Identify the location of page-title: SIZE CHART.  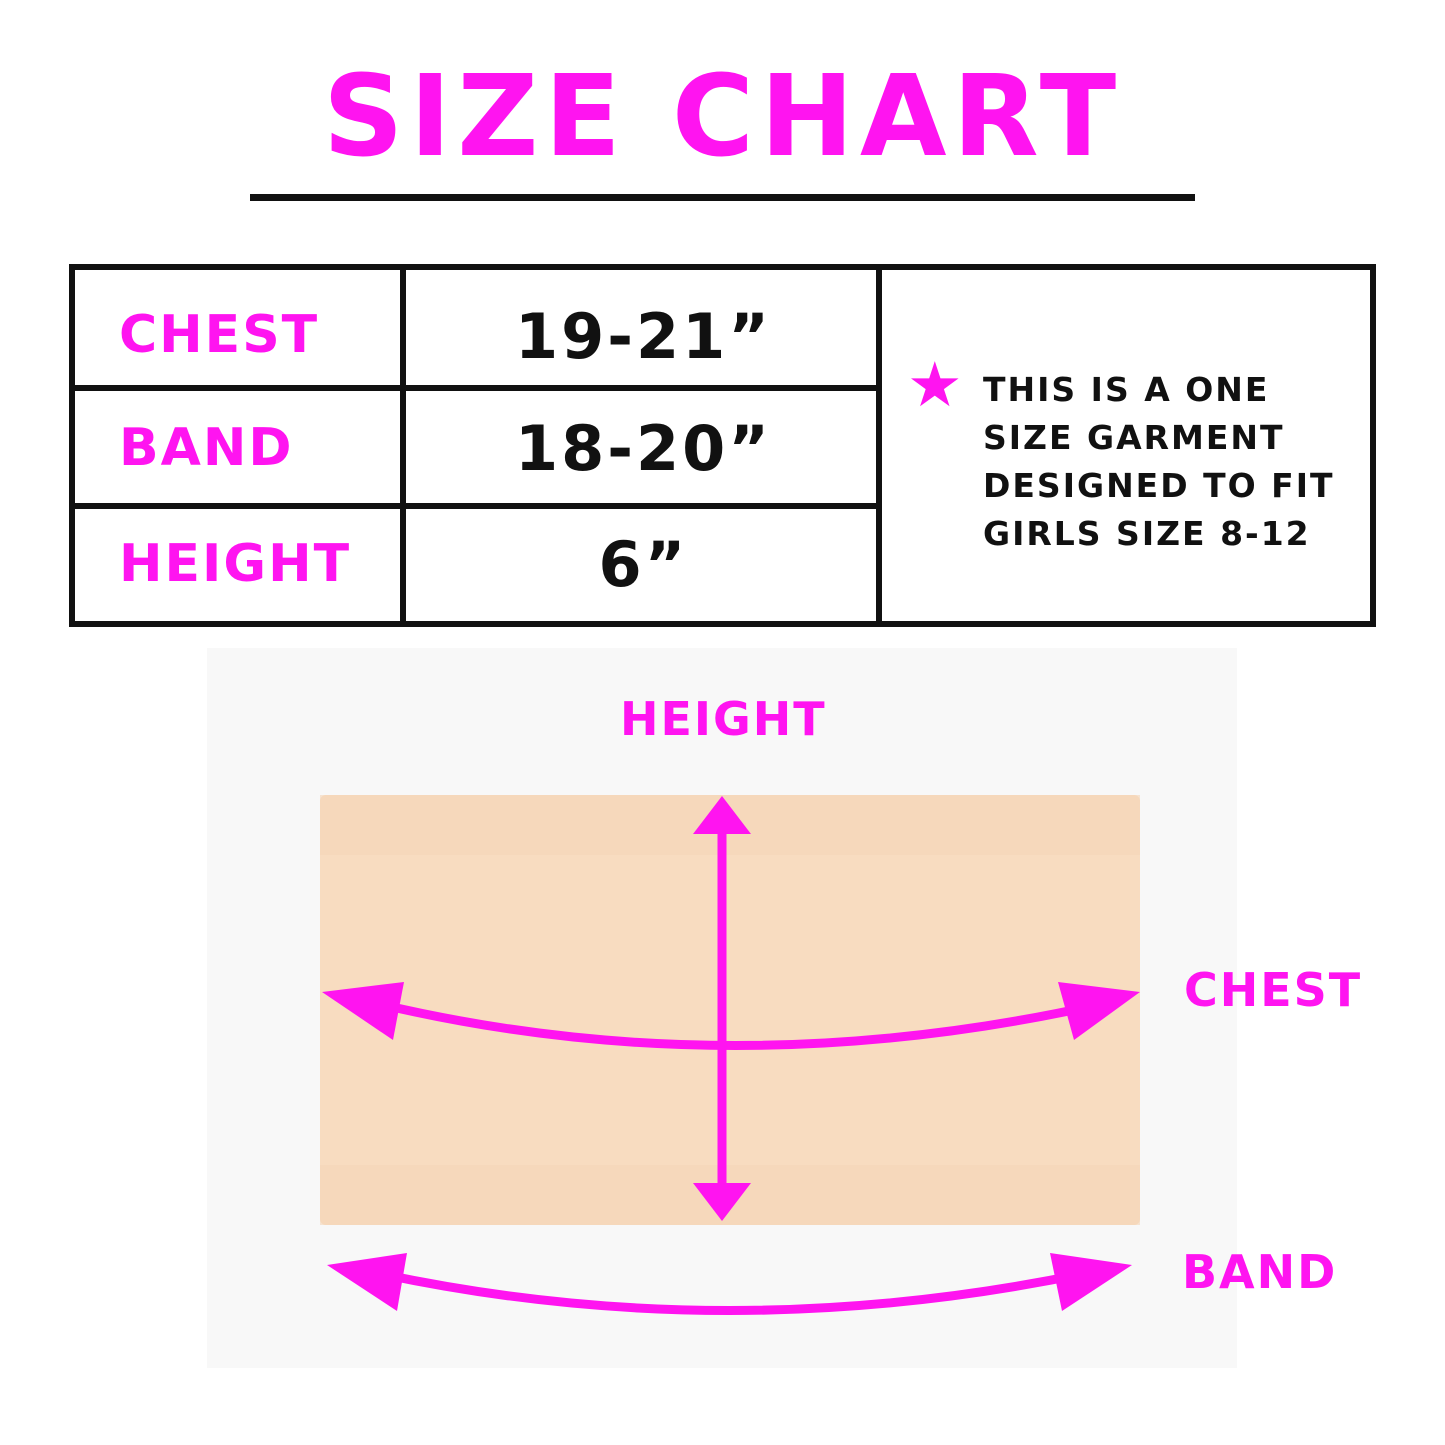
(722, 117).